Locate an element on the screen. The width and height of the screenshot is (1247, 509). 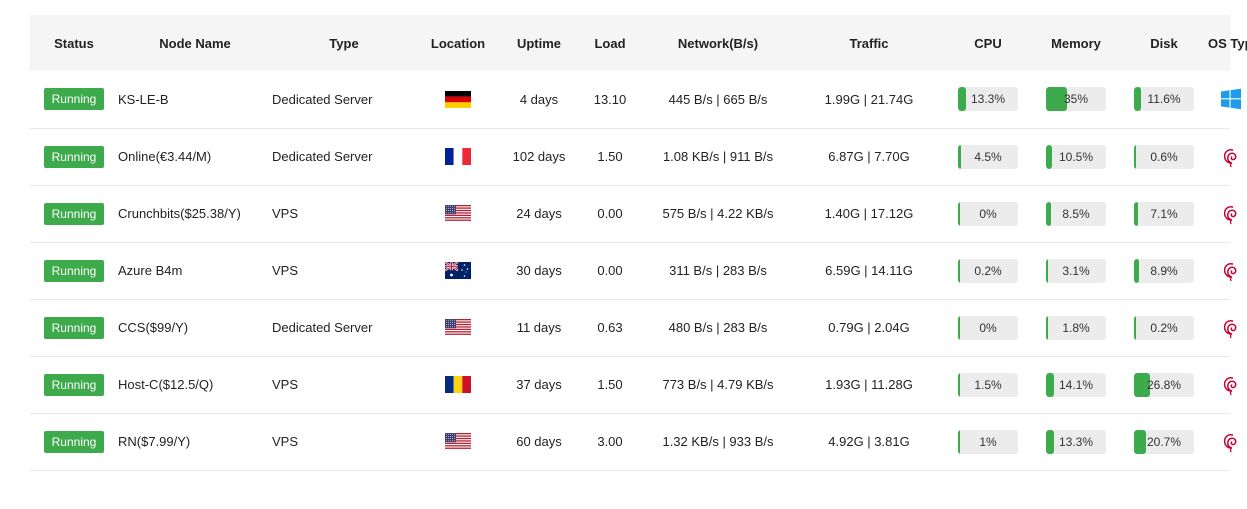
header-status: Status is located at coordinates (74, 43).